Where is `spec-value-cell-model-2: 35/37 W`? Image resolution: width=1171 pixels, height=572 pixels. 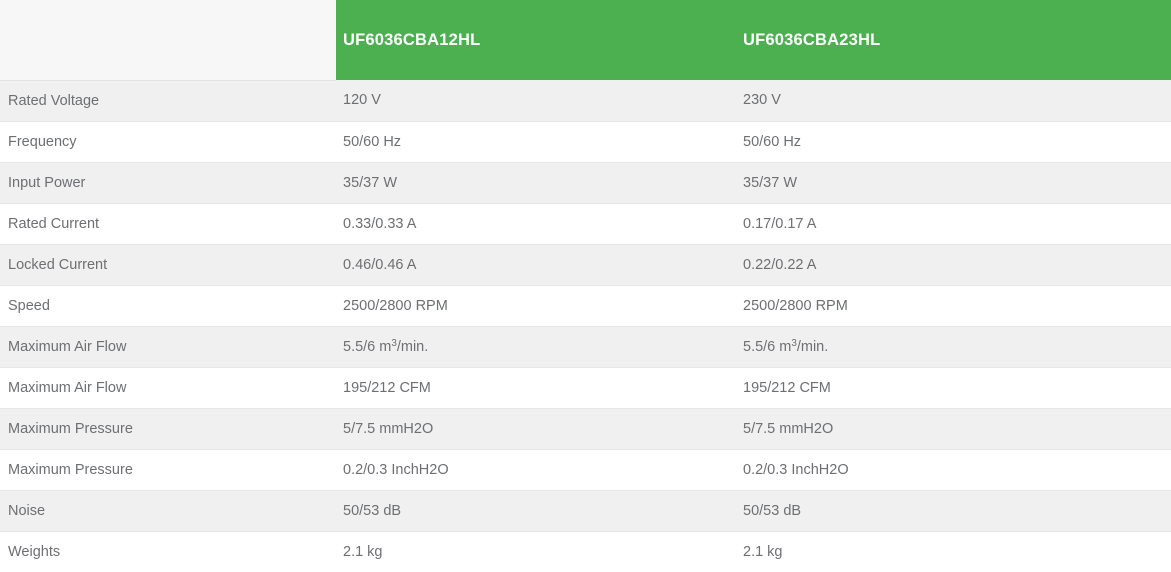 spec-value-cell-model-2: 35/37 W is located at coordinates (953, 183).